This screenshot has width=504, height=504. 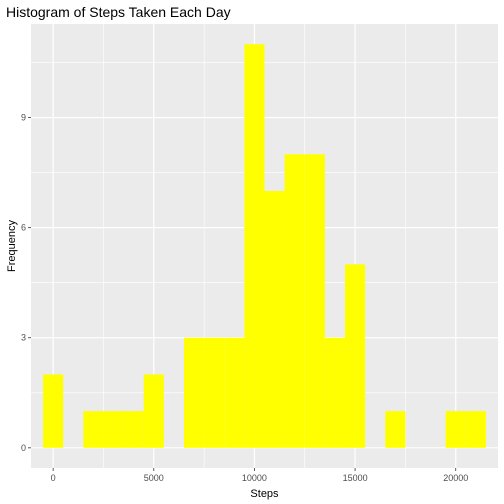 I want to click on x-axis-title: Steps, so click(x=264, y=494).